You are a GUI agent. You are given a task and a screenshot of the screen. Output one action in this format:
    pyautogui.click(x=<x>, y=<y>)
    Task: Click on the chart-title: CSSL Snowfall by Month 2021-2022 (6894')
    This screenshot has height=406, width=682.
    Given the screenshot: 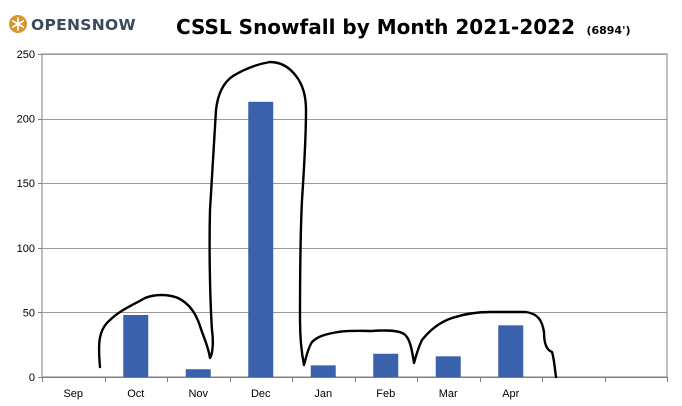 What is the action you would take?
    pyautogui.click(x=403, y=27)
    